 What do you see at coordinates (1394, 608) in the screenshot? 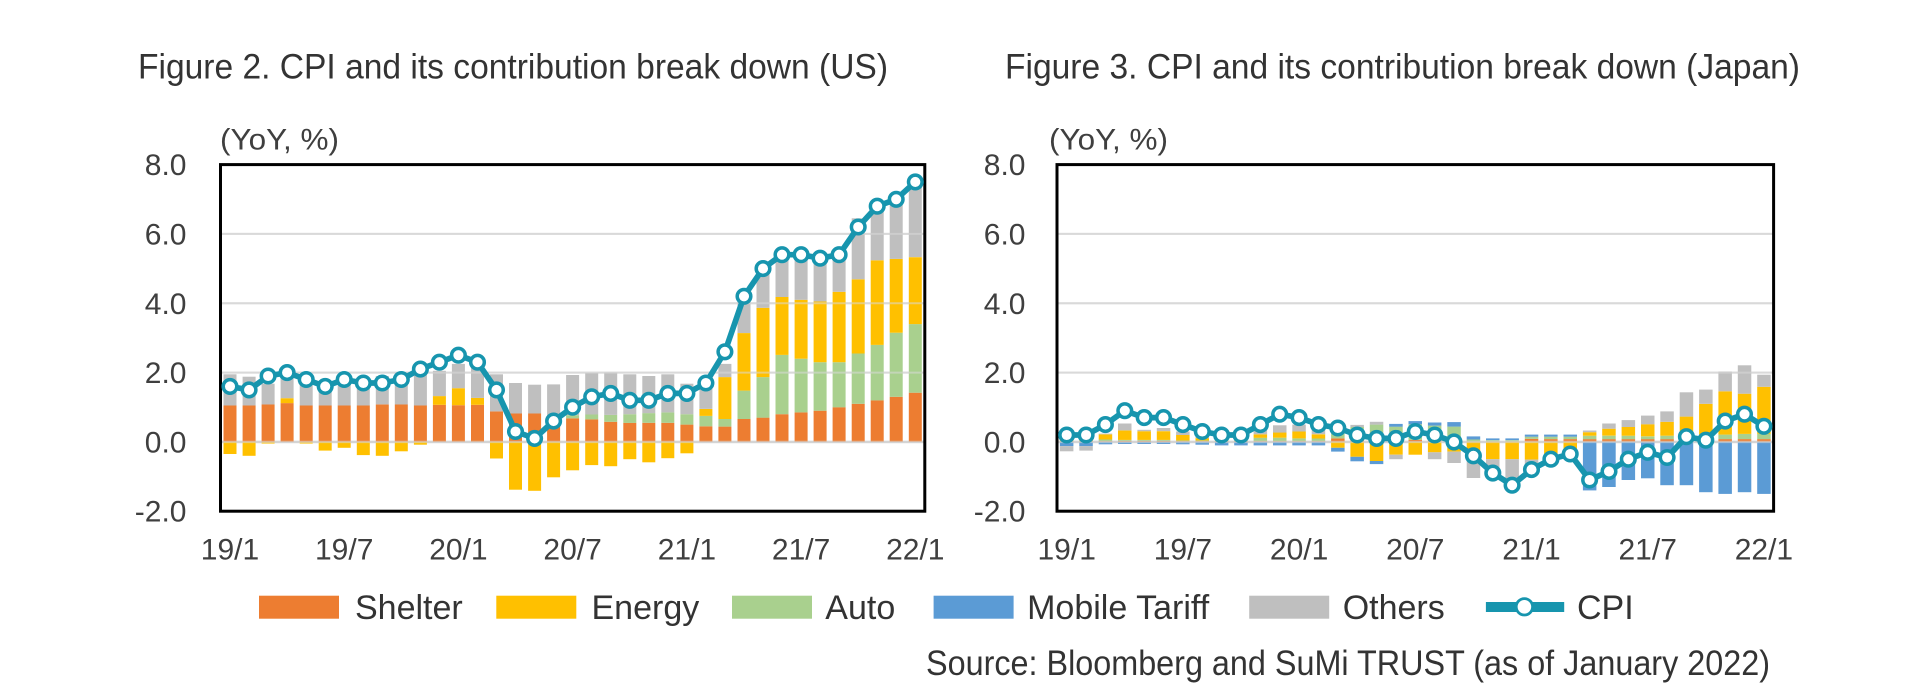
I see `svg-text: Others` at bounding box center [1394, 608].